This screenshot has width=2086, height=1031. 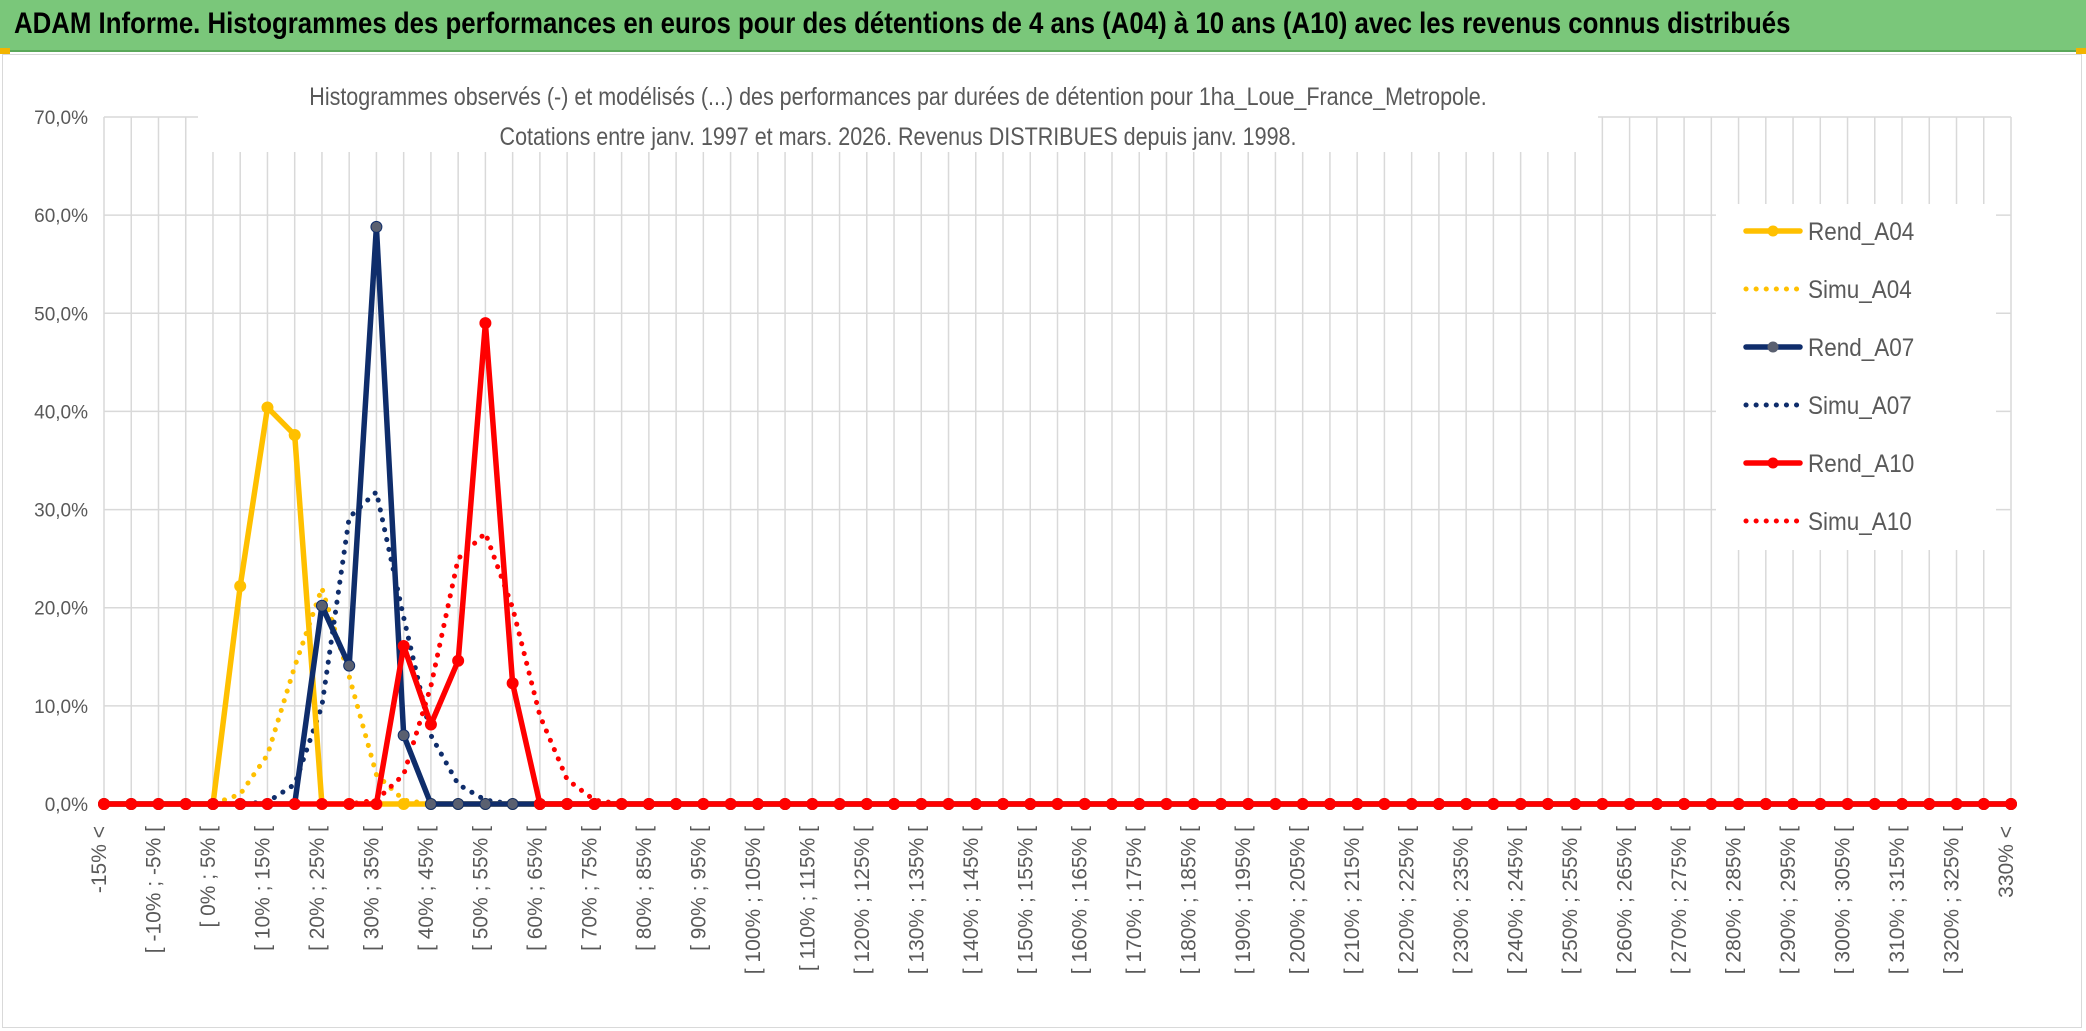 What do you see at coordinates (1679, 900) in the screenshot?
I see `x-tick-label: [ 270% ; 275% [` at bounding box center [1679, 900].